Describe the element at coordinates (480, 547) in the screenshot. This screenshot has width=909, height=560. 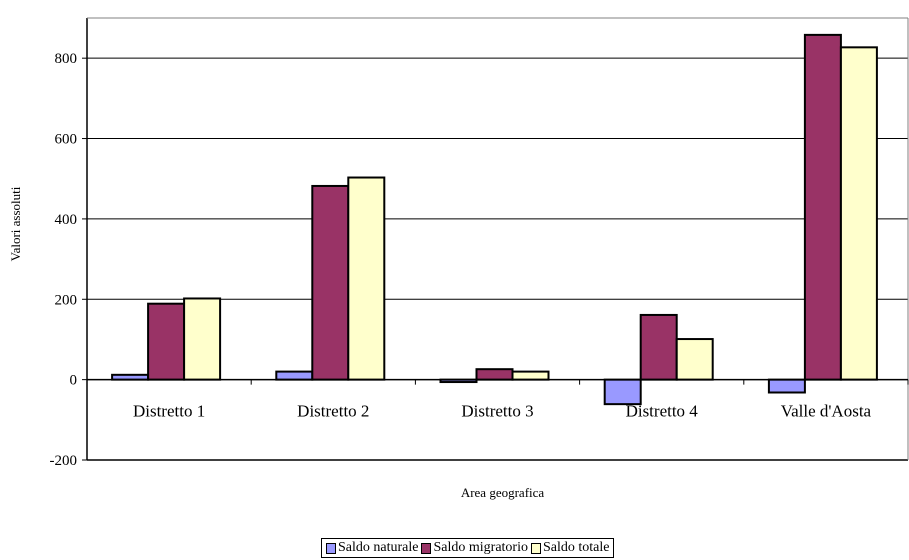
I see `legend-label: Saldo migratorio` at that location.